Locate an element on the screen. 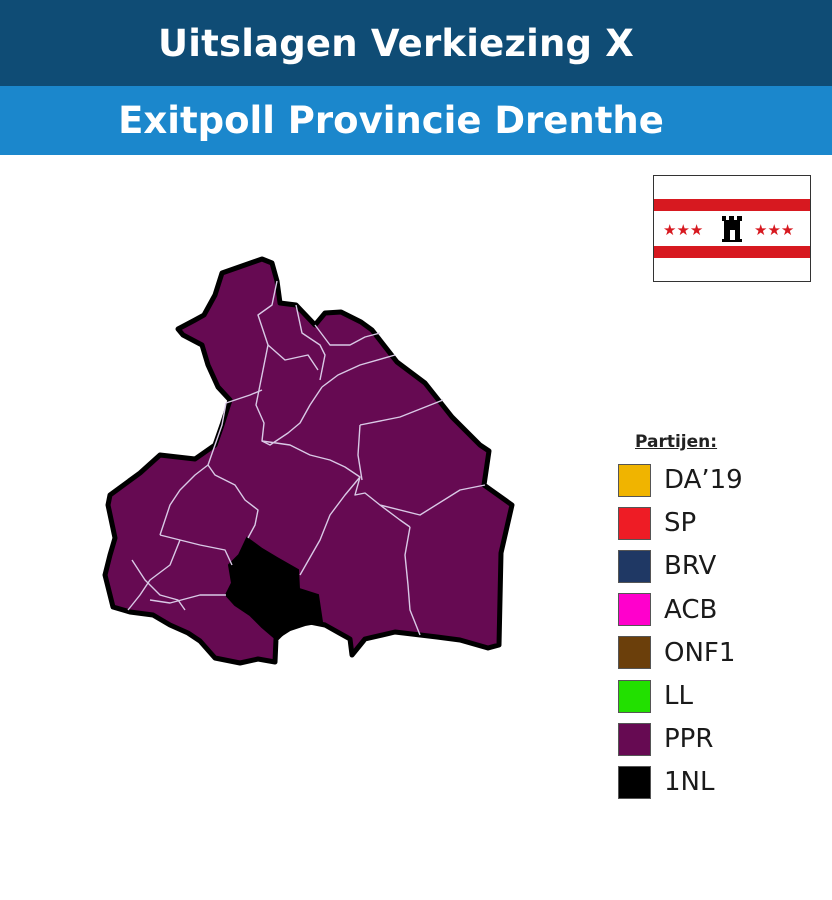 Image resolution: width=832 pixels, height=900 pixels. legend-label: 1NL is located at coordinates (689, 782).